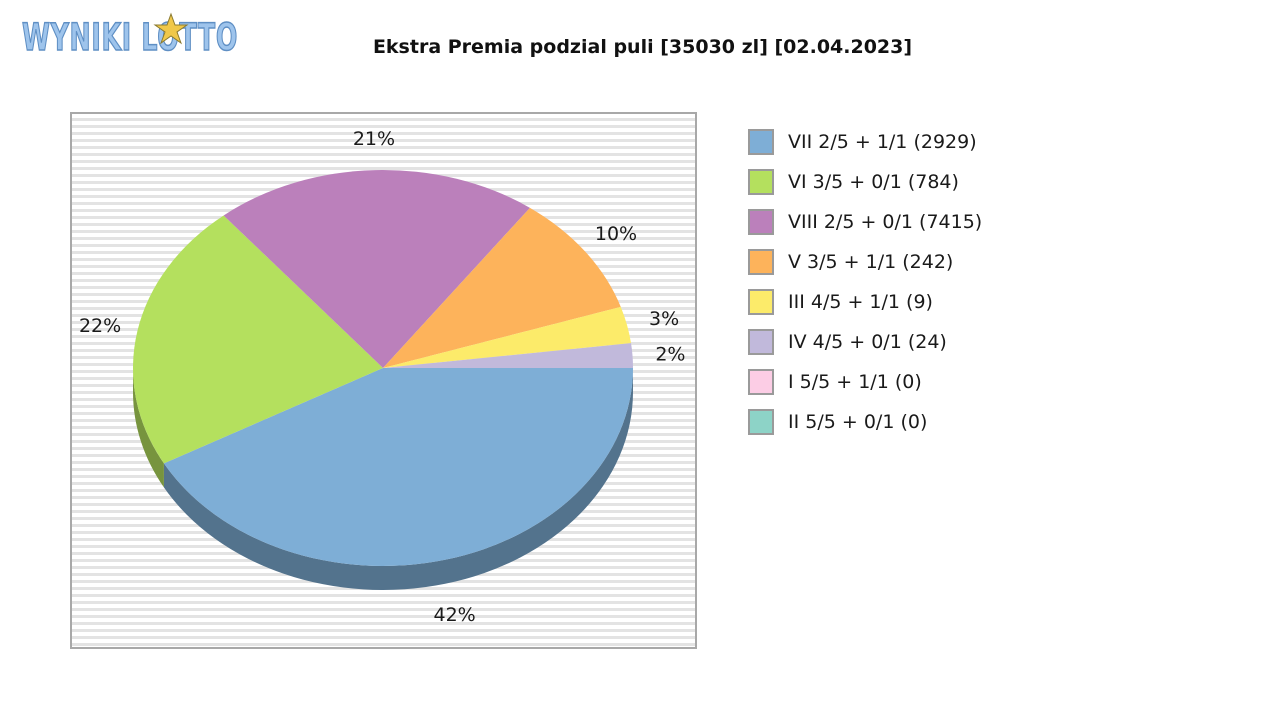  I want to click on slice-label-1: 22%, so click(100, 326).